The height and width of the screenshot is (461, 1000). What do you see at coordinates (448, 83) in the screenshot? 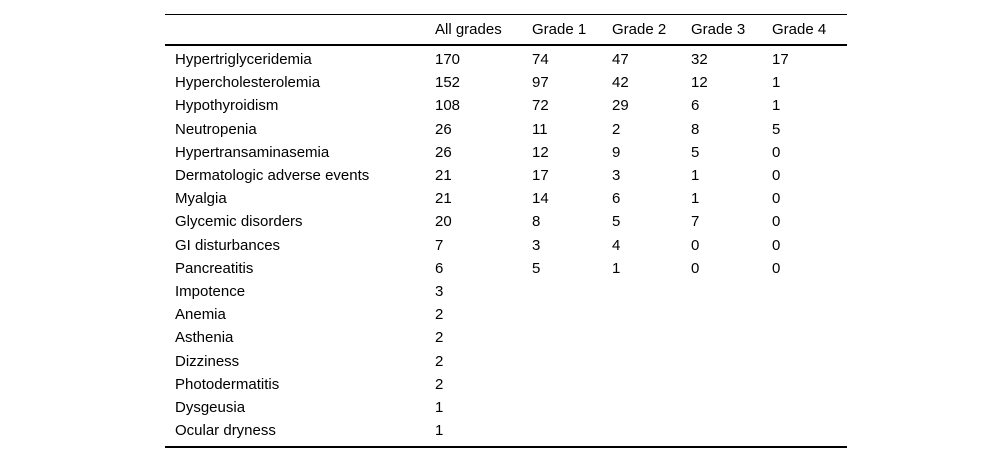
I see `cell-value: 152` at bounding box center [448, 83].